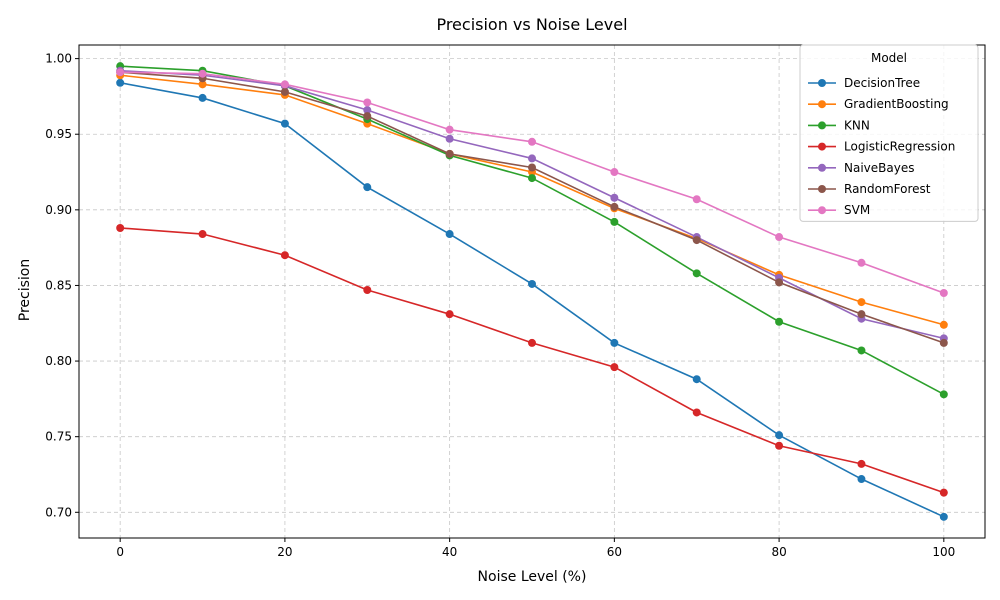  What do you see at coordinates (943, 552) in the screenshot?
I see `x-tick-label: 100` at bounding box center [943, 552].